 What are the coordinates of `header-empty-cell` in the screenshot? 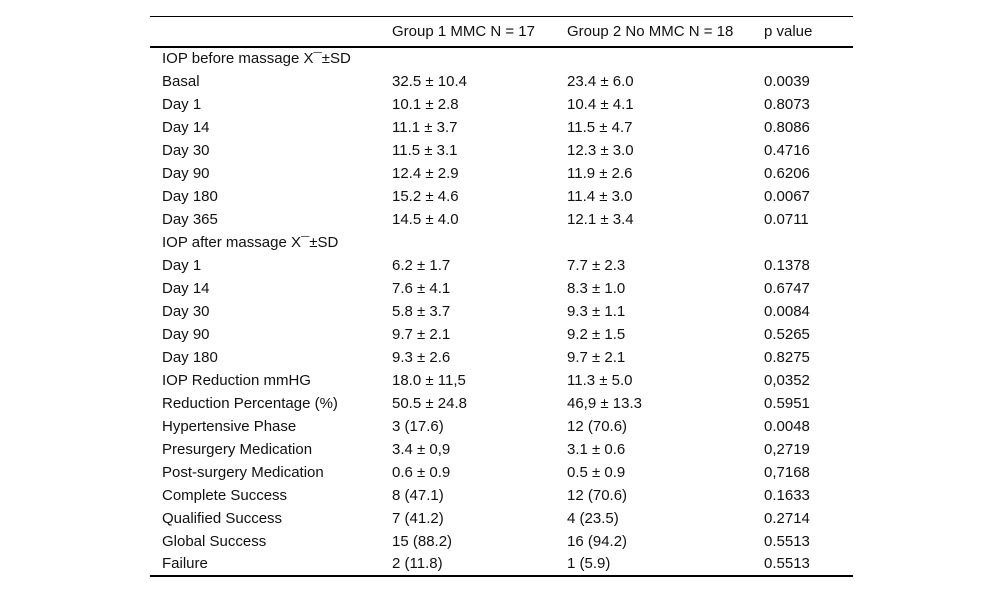 It's located at (271, 32).